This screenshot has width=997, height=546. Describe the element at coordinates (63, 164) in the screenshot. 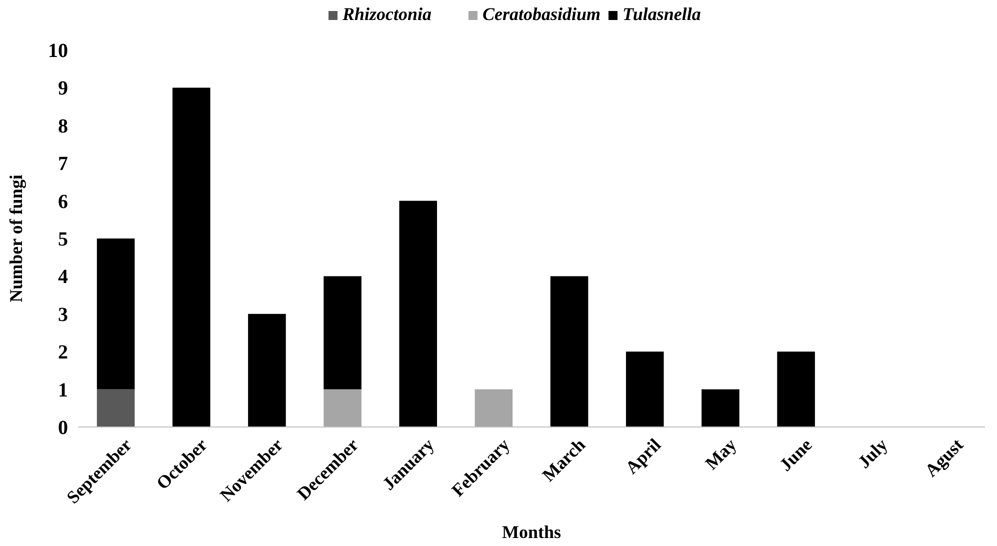

I see `y-tick-label: 7` at that location.